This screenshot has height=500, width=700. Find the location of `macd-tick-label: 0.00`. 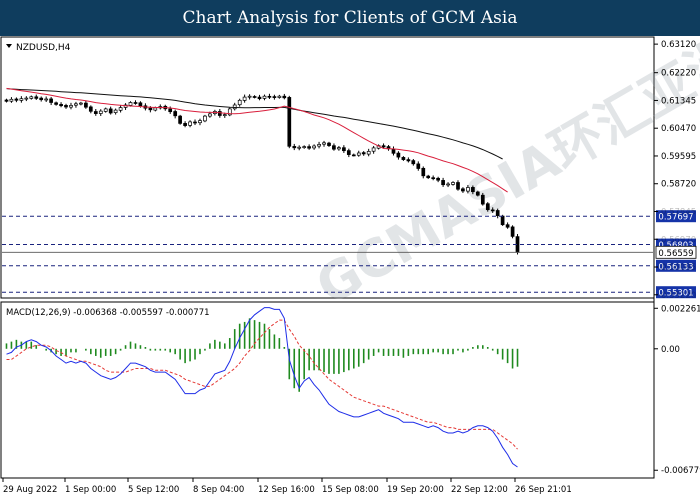

macd-tick-label: 0.00 is located at coordinates (670, 350).